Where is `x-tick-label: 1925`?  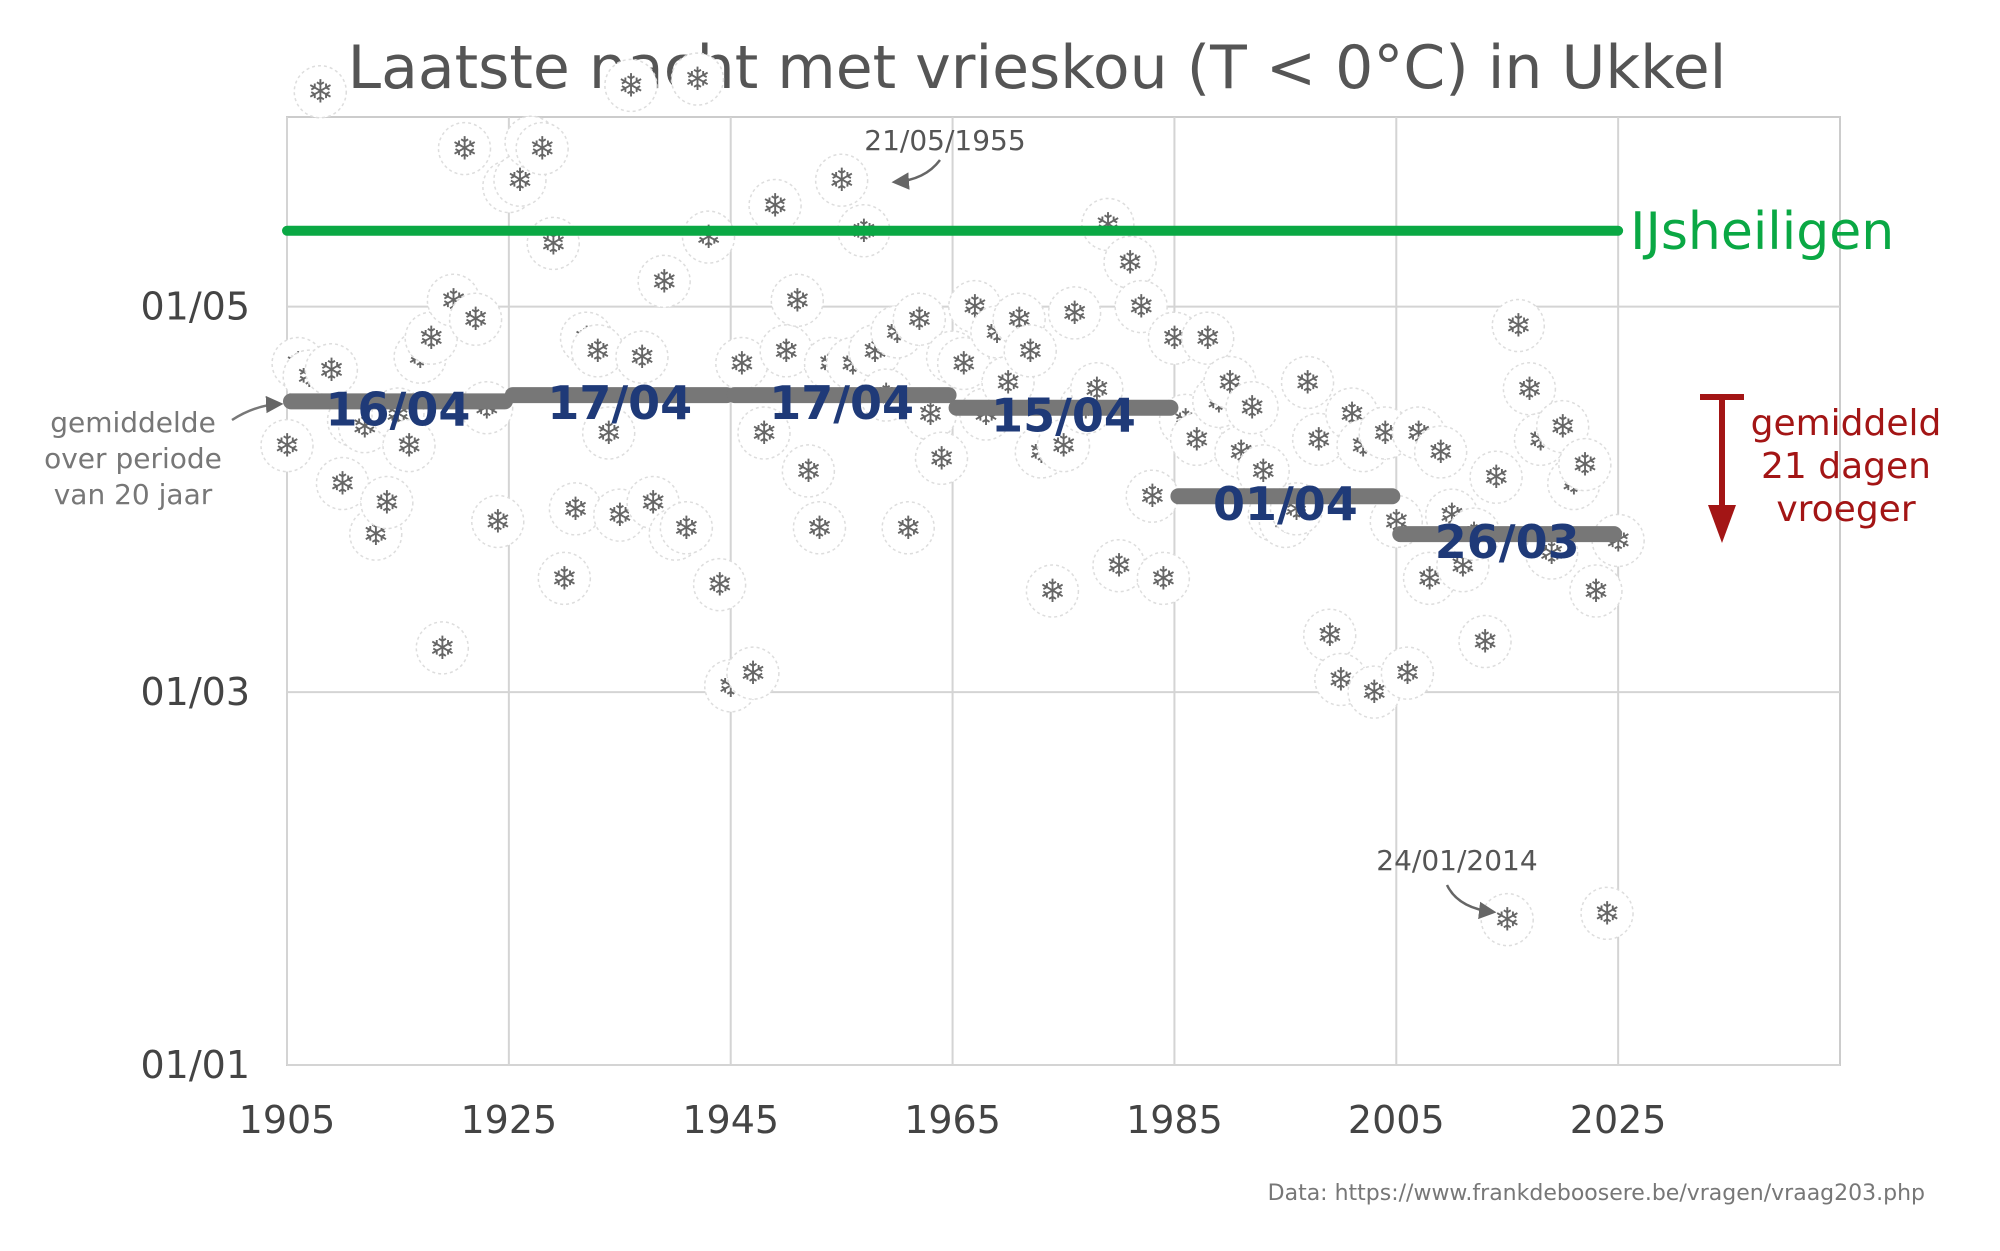 x-tick-label: 1925 is located at coordinates (508, 1120).